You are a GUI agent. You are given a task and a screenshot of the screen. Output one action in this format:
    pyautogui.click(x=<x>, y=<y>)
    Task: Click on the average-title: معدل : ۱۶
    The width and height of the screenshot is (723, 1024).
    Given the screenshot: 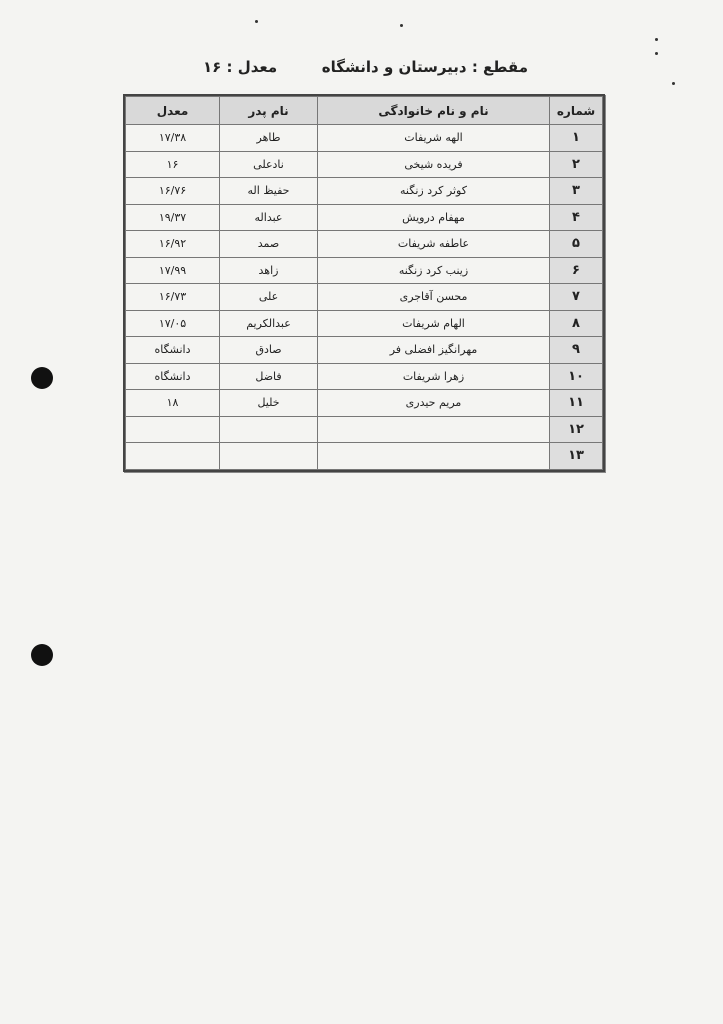 What is the action you would take?
    pyautogui.click(x=240, y=67)
    